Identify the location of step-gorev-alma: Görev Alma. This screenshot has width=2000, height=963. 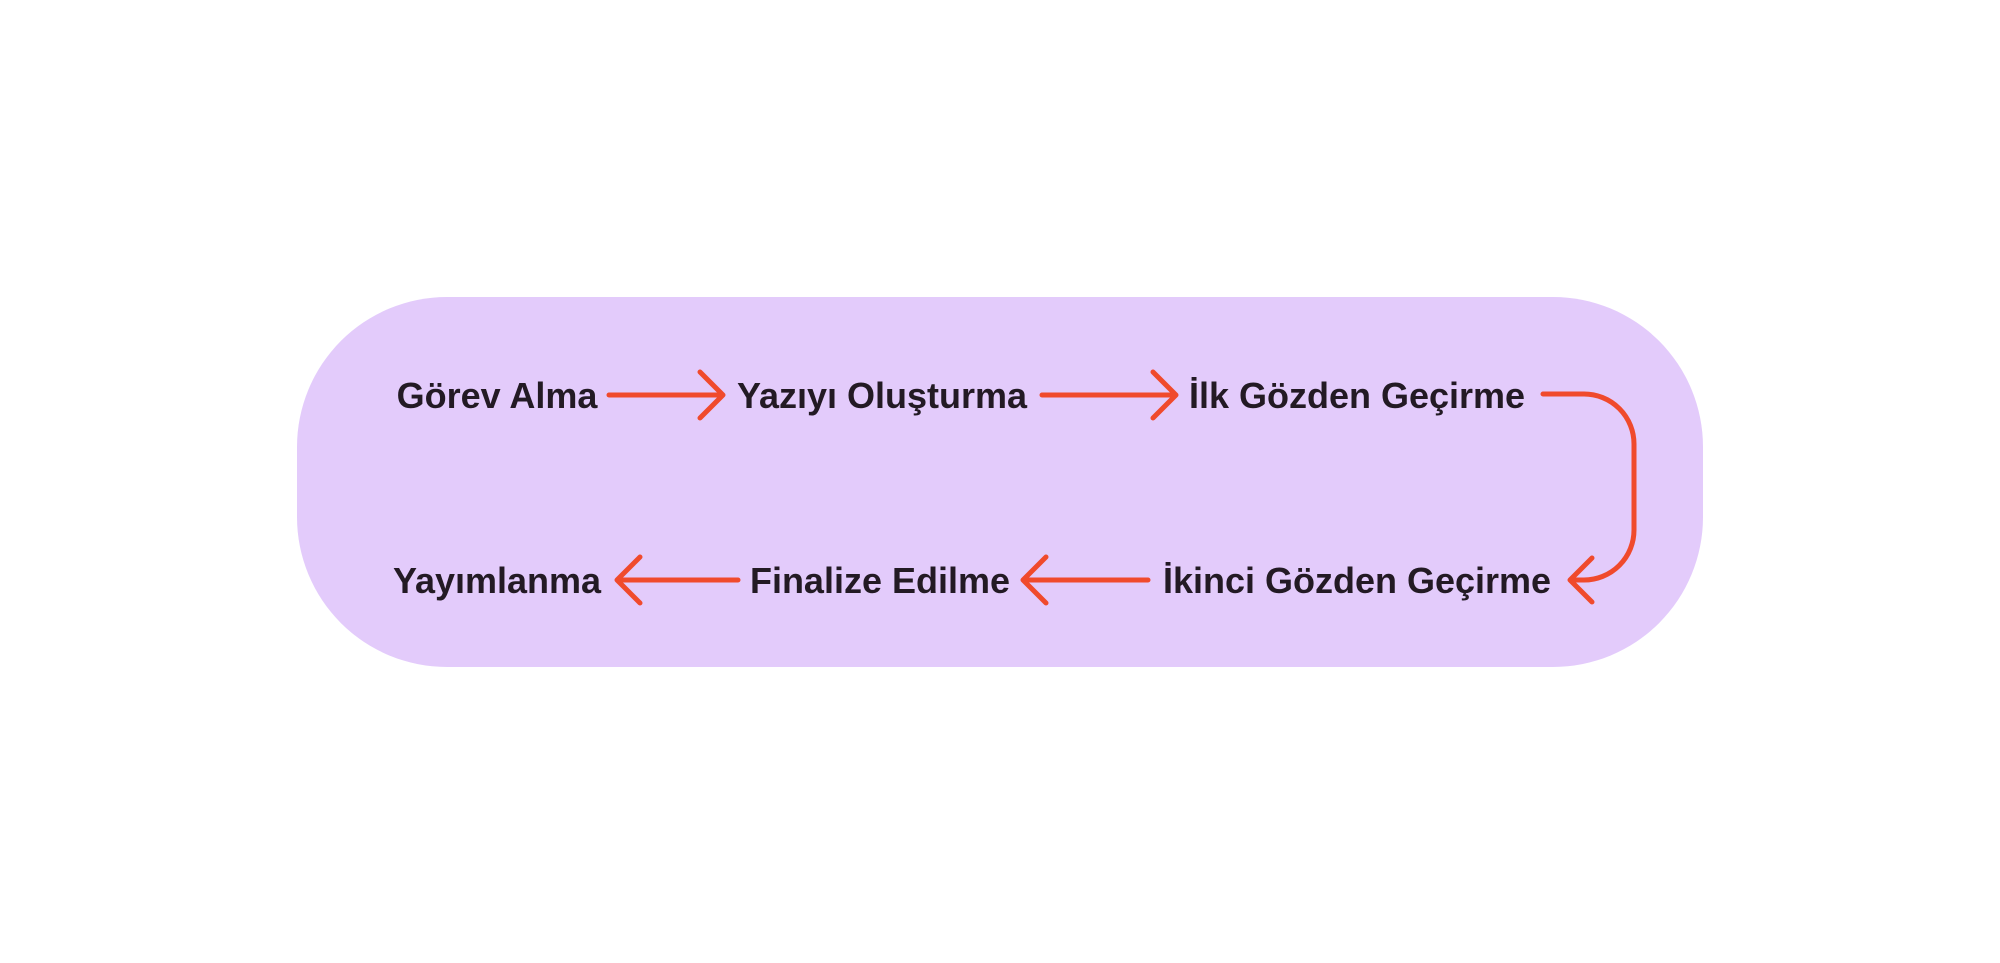
(498, 395).